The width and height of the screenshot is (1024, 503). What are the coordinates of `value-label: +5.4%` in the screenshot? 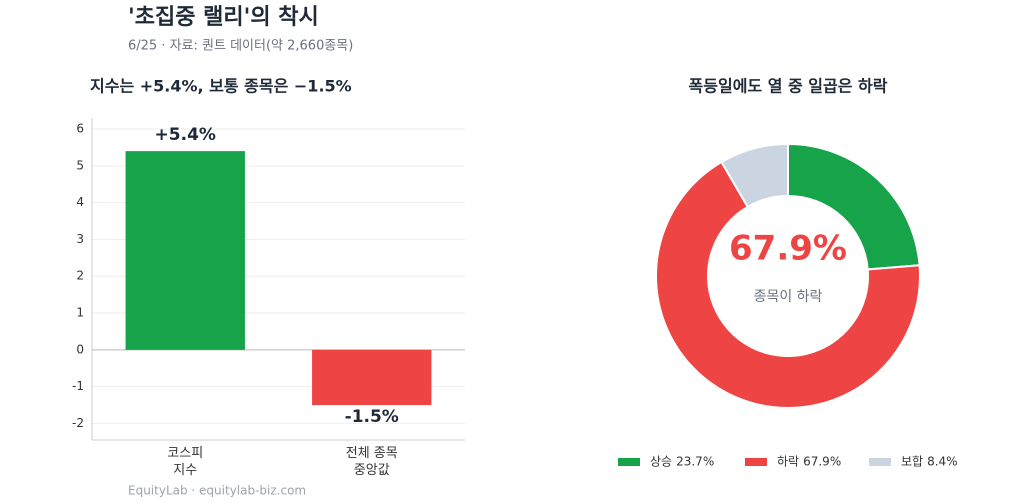 It's located at (185, 135).